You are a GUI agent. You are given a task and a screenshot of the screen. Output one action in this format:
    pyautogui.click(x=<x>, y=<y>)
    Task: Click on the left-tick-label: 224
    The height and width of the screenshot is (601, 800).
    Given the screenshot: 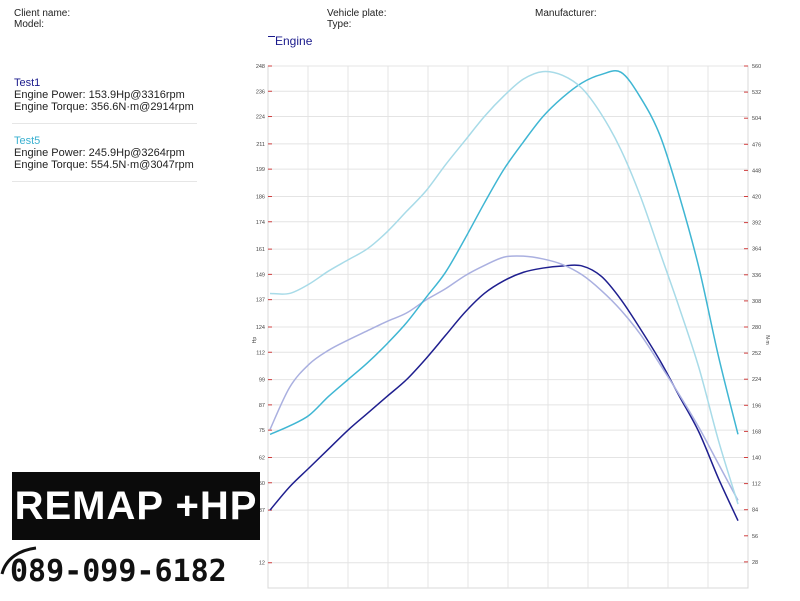 What is the action you would take?
    pyautogui.click(x=260, y=118)
    